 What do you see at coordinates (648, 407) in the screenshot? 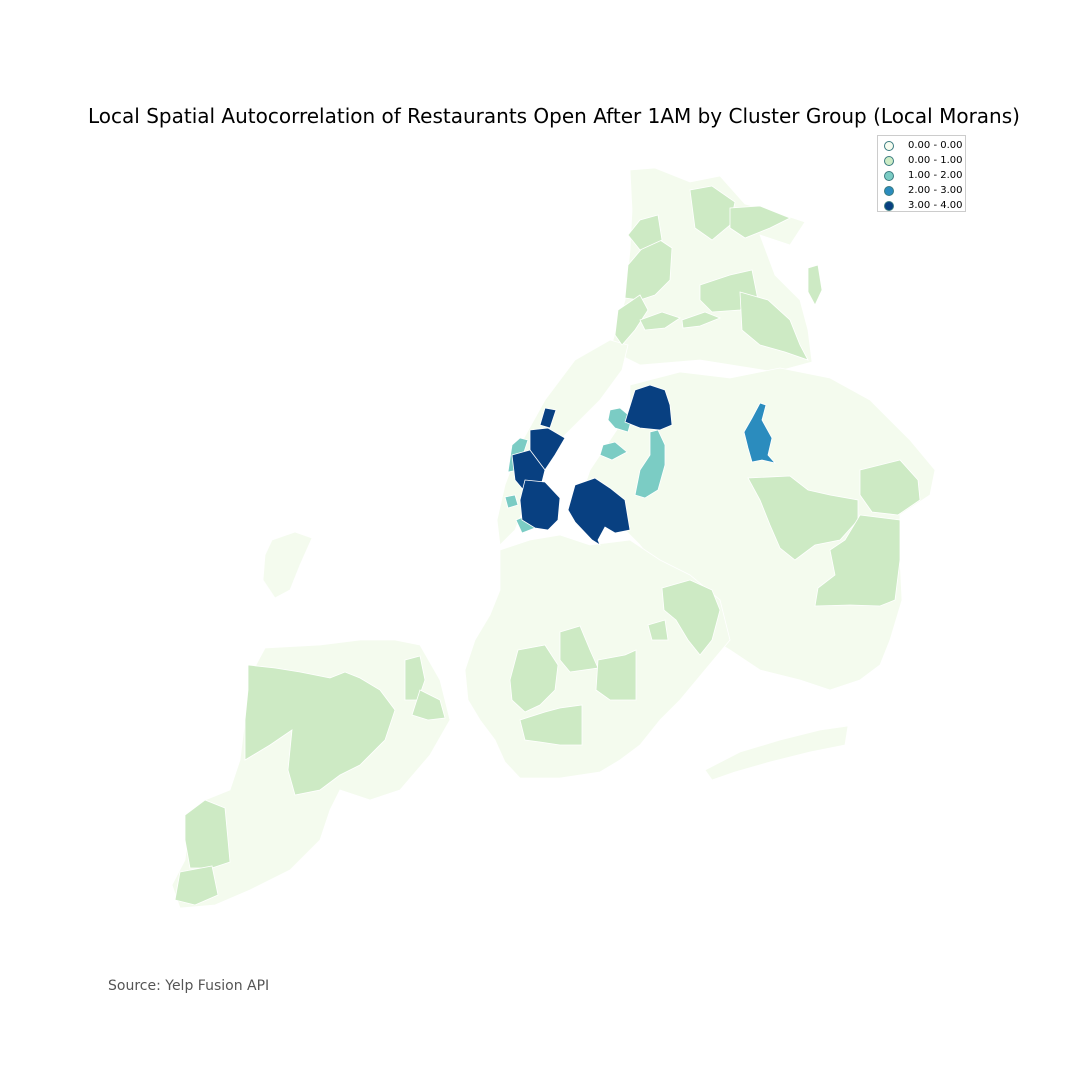
I see `bronx-hotspot-area` at bounding box center [648, 407].